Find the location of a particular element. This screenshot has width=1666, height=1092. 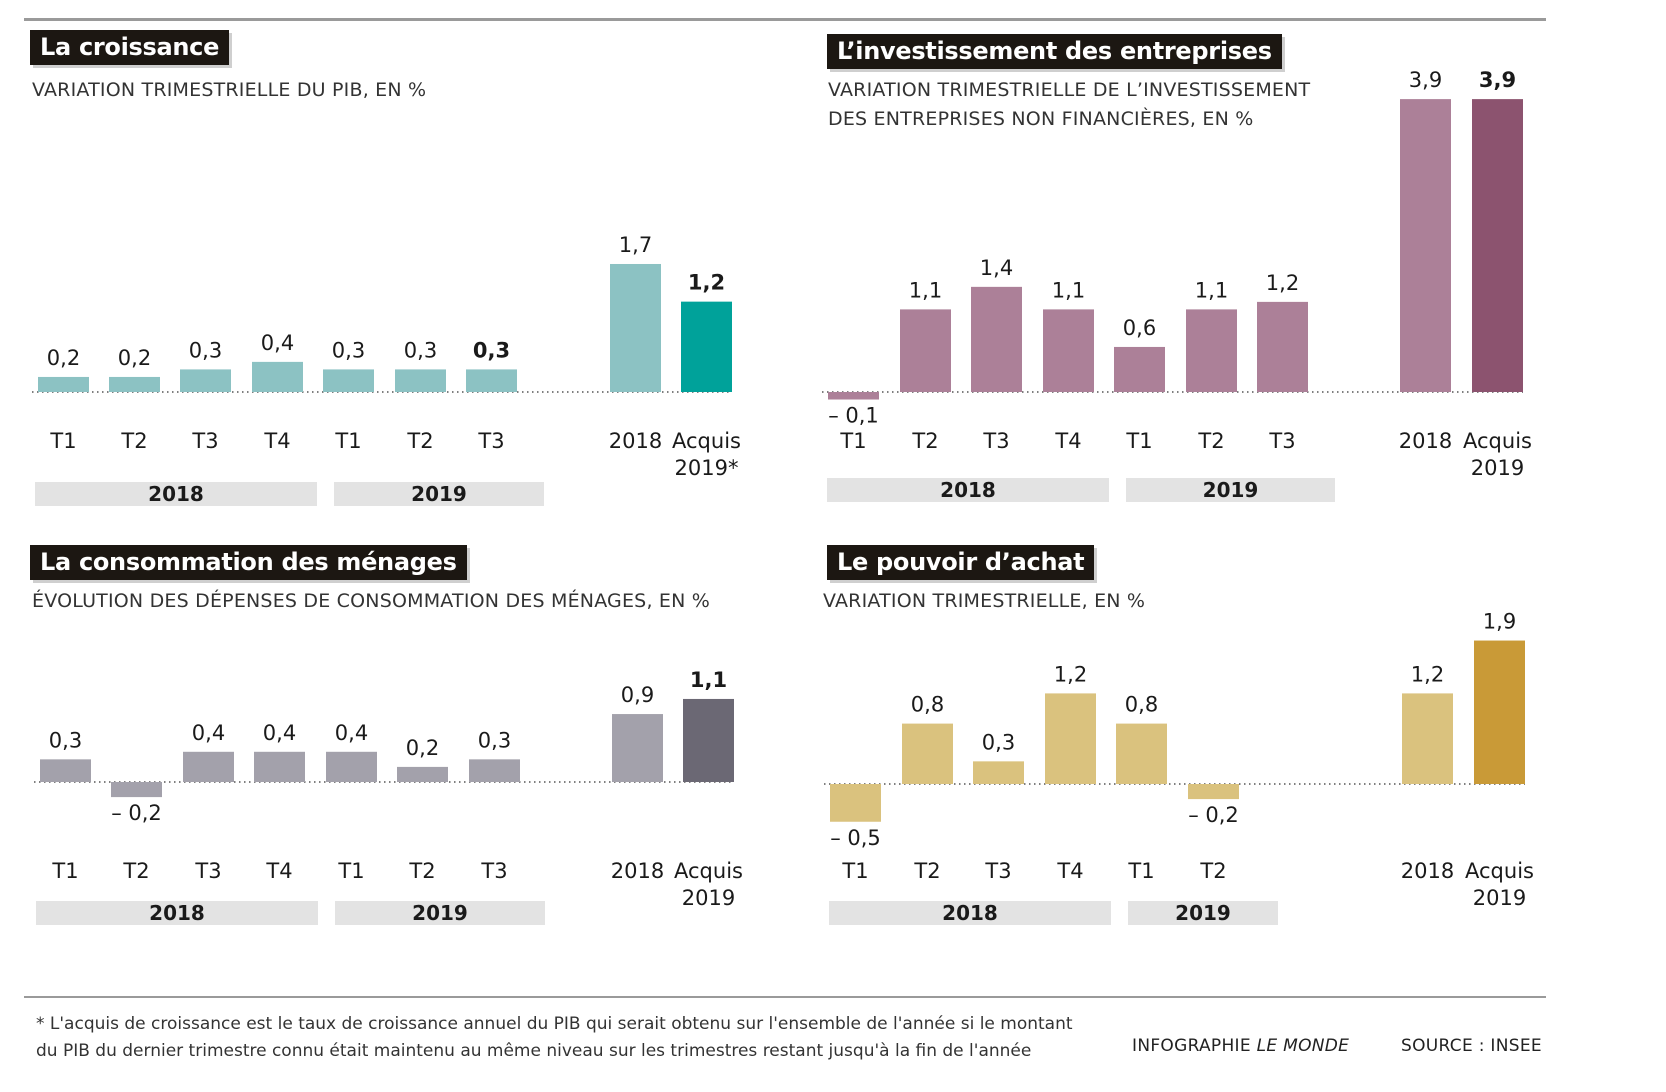

value-label-3: 1,2 is located at coordinates (1070, 674).